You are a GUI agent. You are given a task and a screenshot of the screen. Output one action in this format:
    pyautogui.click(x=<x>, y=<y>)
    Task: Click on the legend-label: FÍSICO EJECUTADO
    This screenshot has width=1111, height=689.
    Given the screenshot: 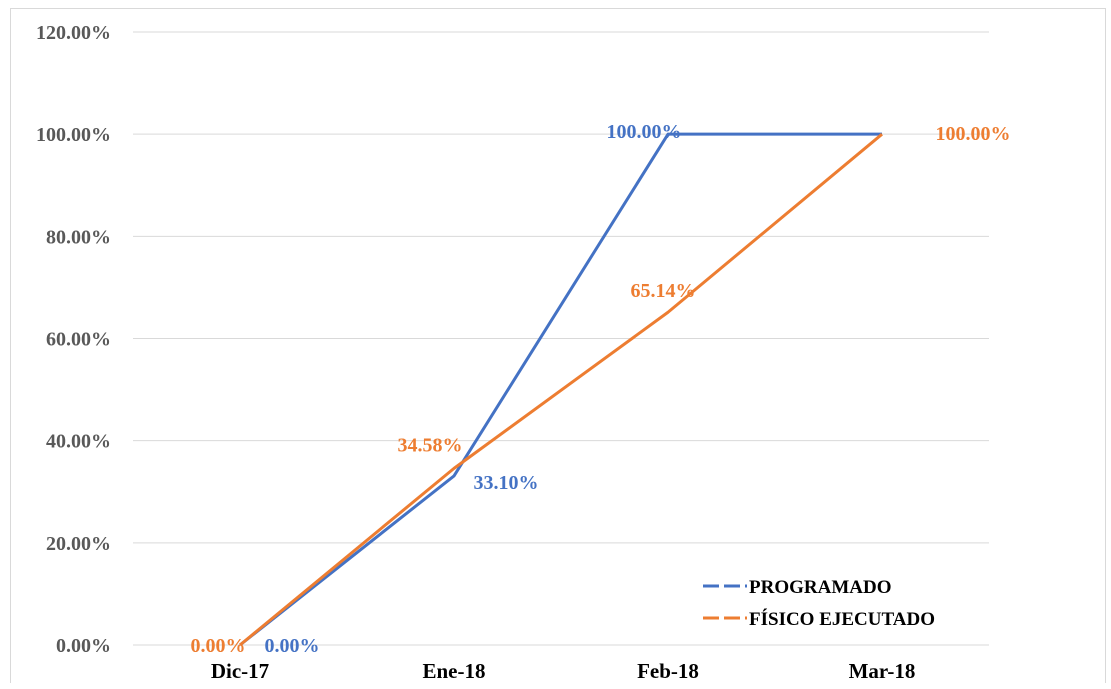 What is the action you would take?
    pyautogui.click(x=842, y=619)
    